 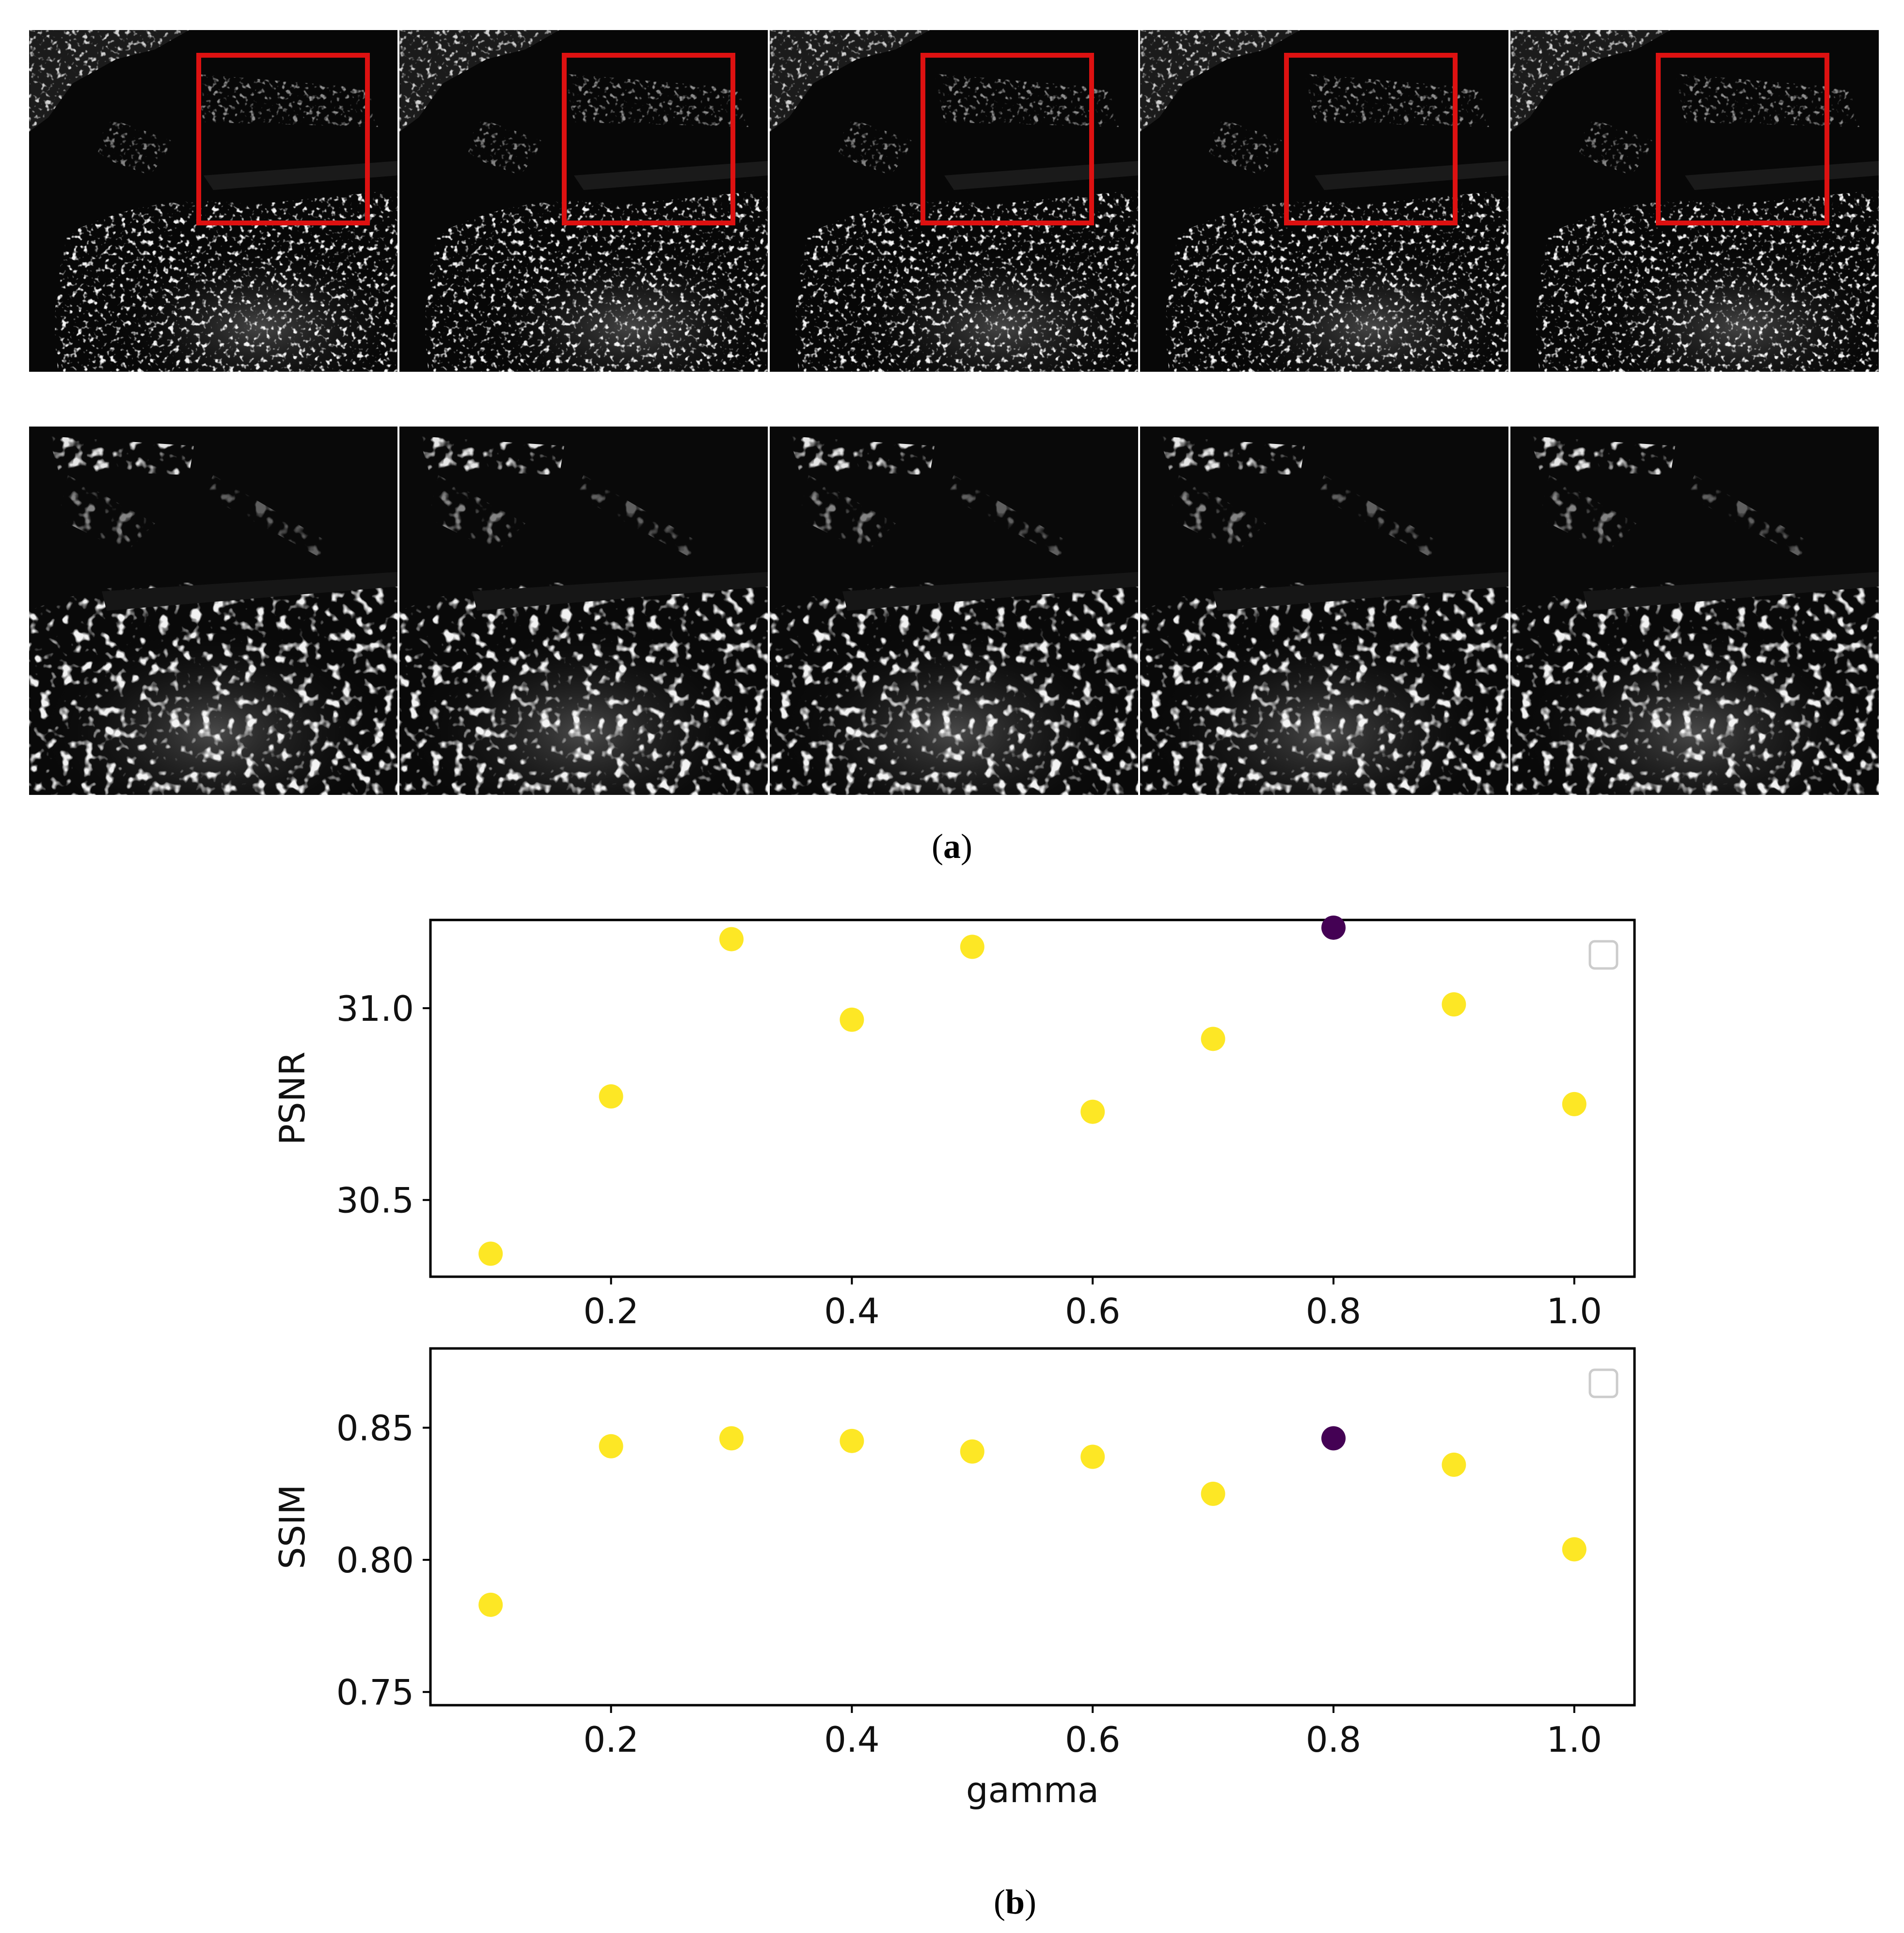 I want to click on sar-panel-row1-col3, so click(x=954, y=201).